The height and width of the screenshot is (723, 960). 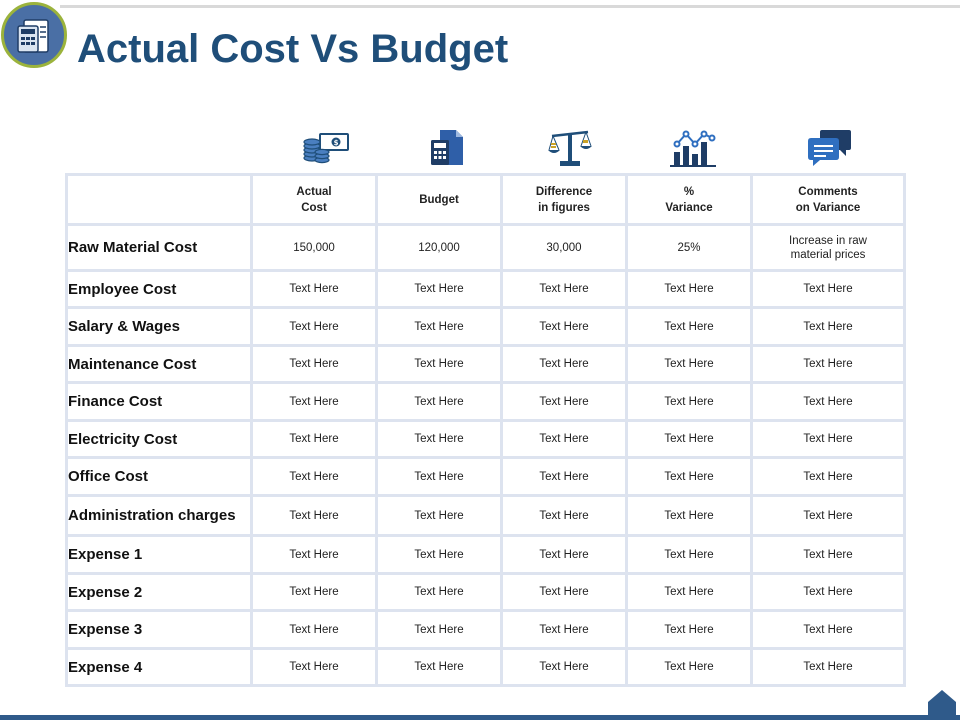 What do you see at coordinates (159, 554) in the screenshot?
I see `row-label: Expense 1` at bounding box center [159, 554].